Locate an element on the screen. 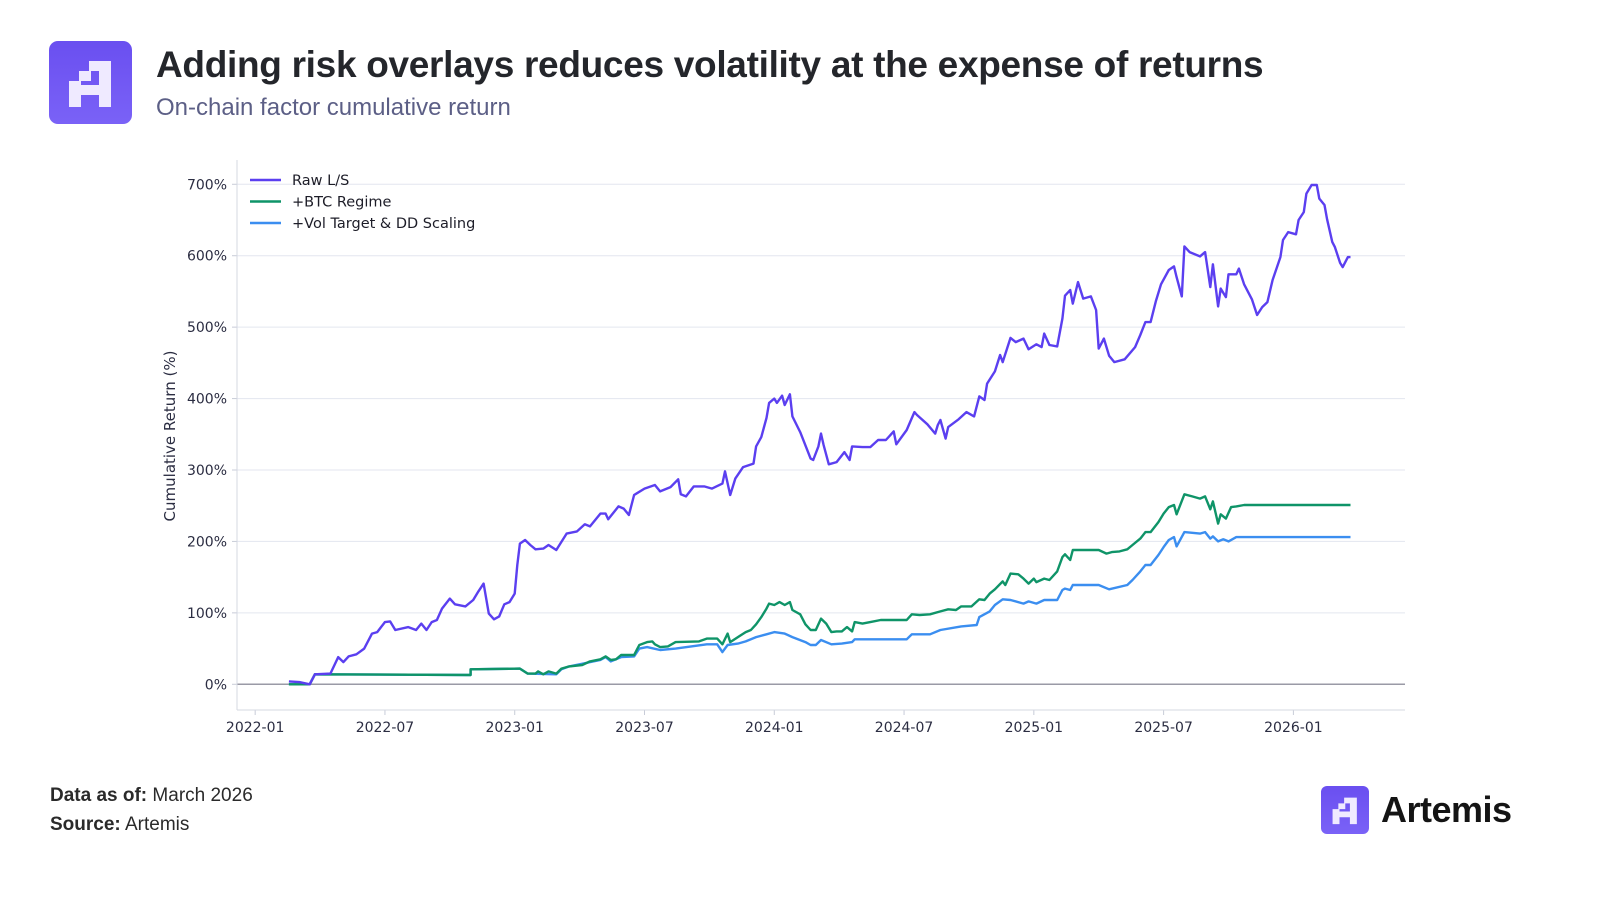 Image resolution: width=1600 pixels, height=900 pixels. brand-logo-icon is located at coordinates (1345, 810).